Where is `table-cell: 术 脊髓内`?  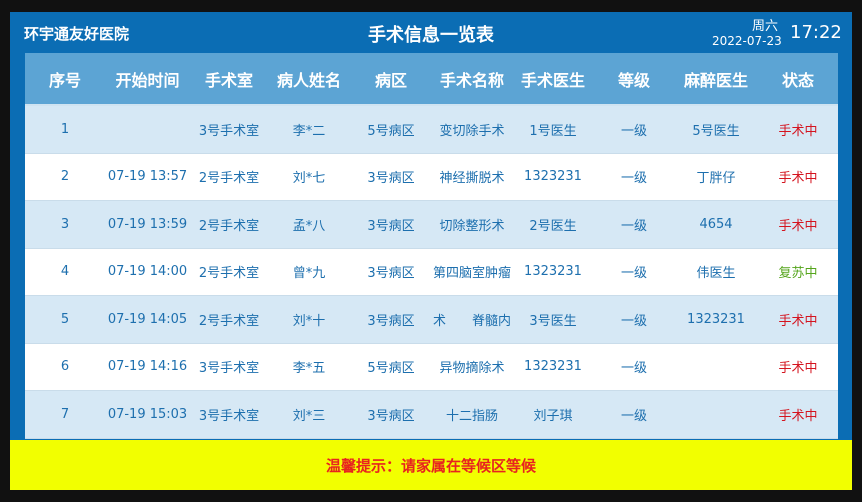
table-cell: 术 脊髓内 is located at coordinates (471, 321).